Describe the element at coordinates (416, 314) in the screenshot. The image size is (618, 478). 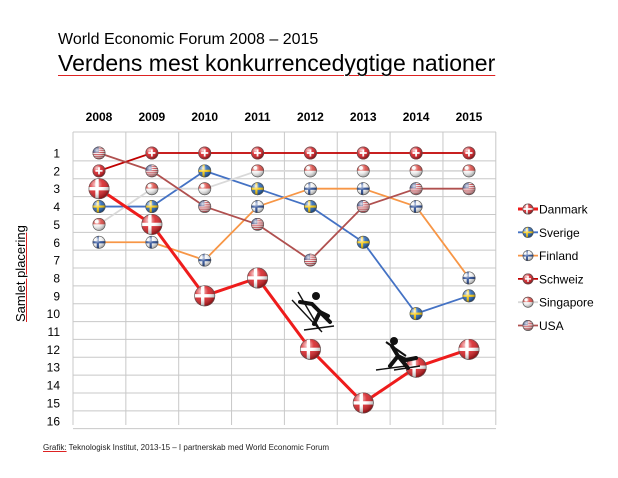
I see `marker-sverige-2014` at that location.